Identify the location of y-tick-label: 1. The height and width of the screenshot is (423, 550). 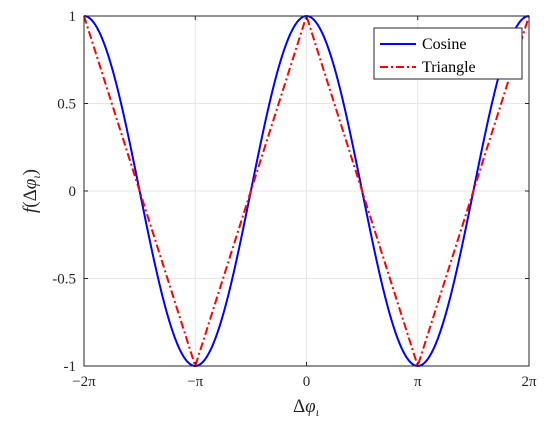
(73, 17).